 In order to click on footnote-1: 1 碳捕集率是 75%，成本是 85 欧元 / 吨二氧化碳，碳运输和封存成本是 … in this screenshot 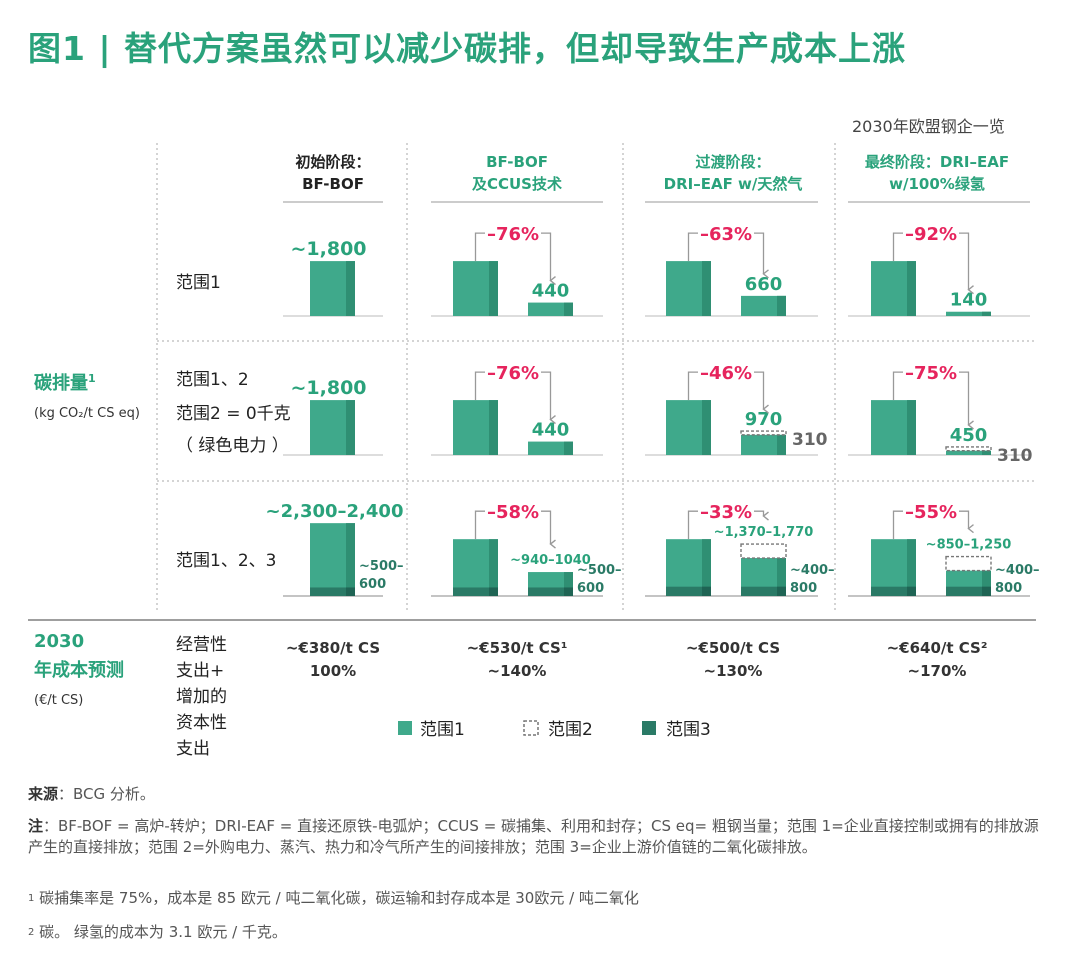, I will do `click(333, 898)`.